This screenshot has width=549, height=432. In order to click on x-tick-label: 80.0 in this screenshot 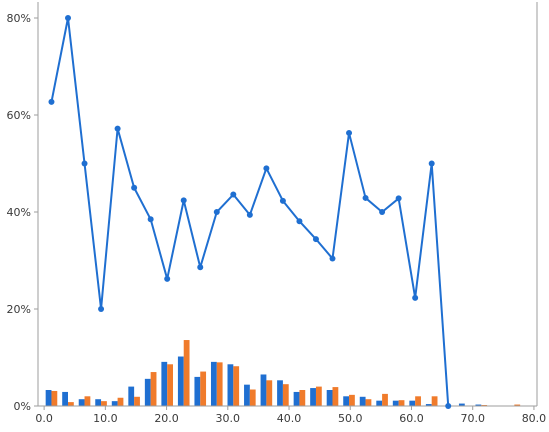, I will do `click(534, 418)`.